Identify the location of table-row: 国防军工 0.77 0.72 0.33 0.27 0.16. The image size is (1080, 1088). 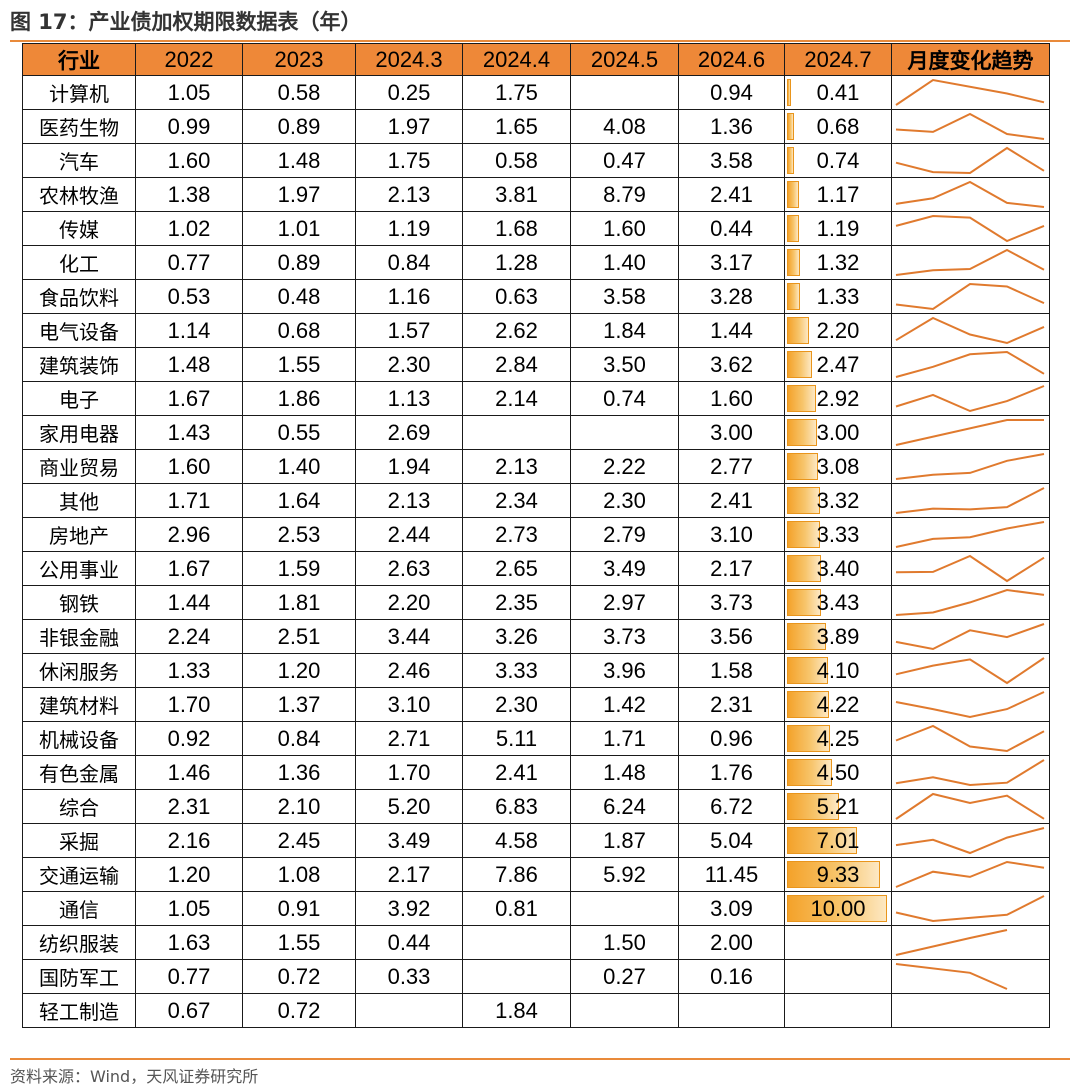
(536, 976).